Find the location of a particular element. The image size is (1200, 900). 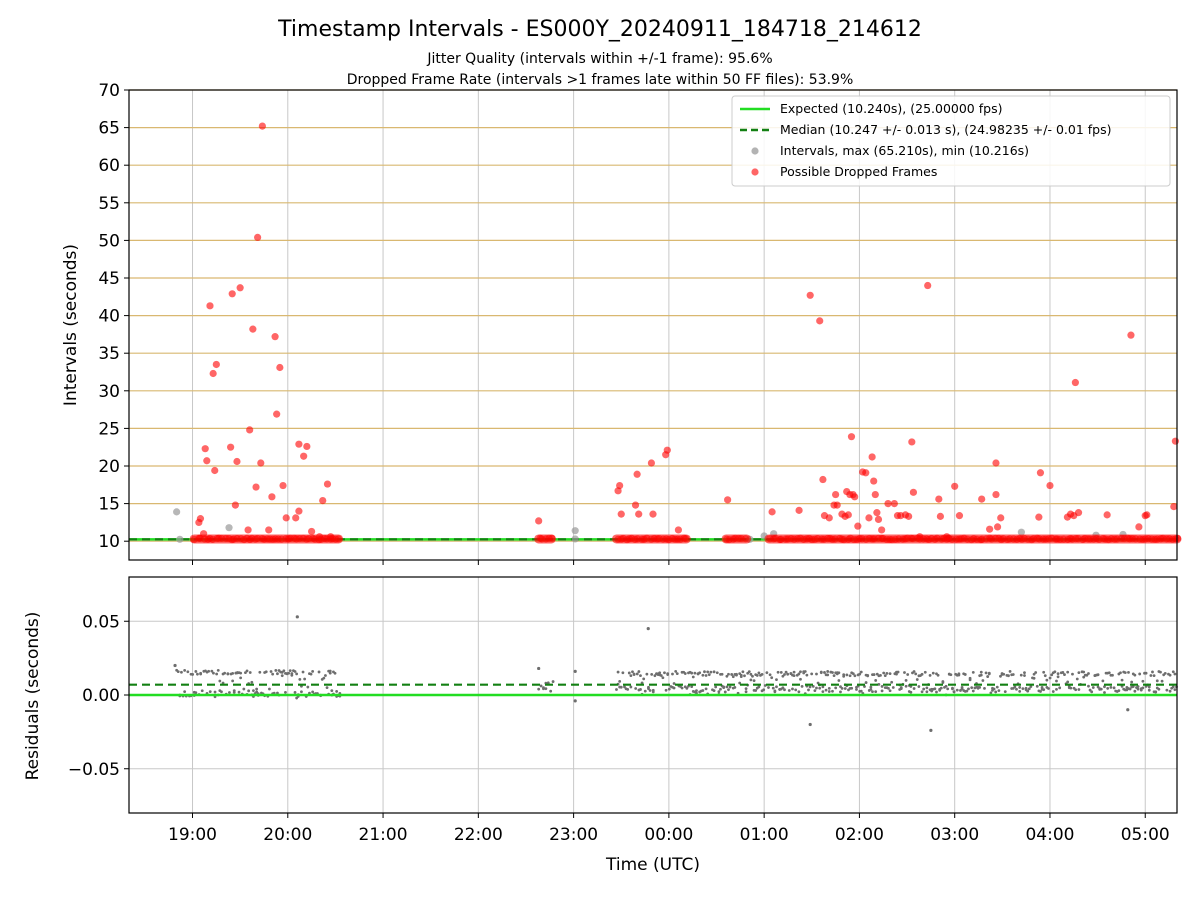

x-tick-label: 02:00 is located at coordinates (859, 835).